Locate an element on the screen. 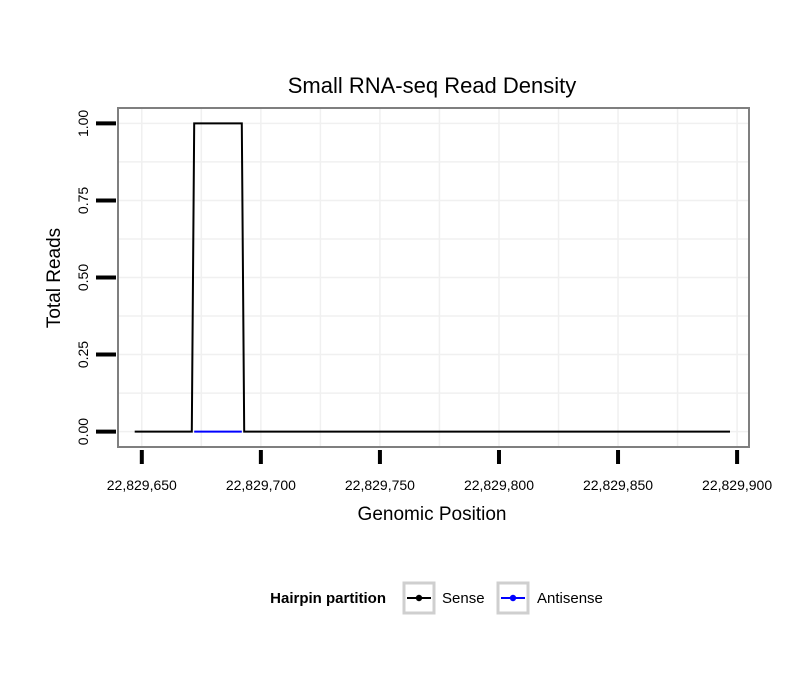  x-tick-label: 22,829,750 is located at coordinates (380, 485).